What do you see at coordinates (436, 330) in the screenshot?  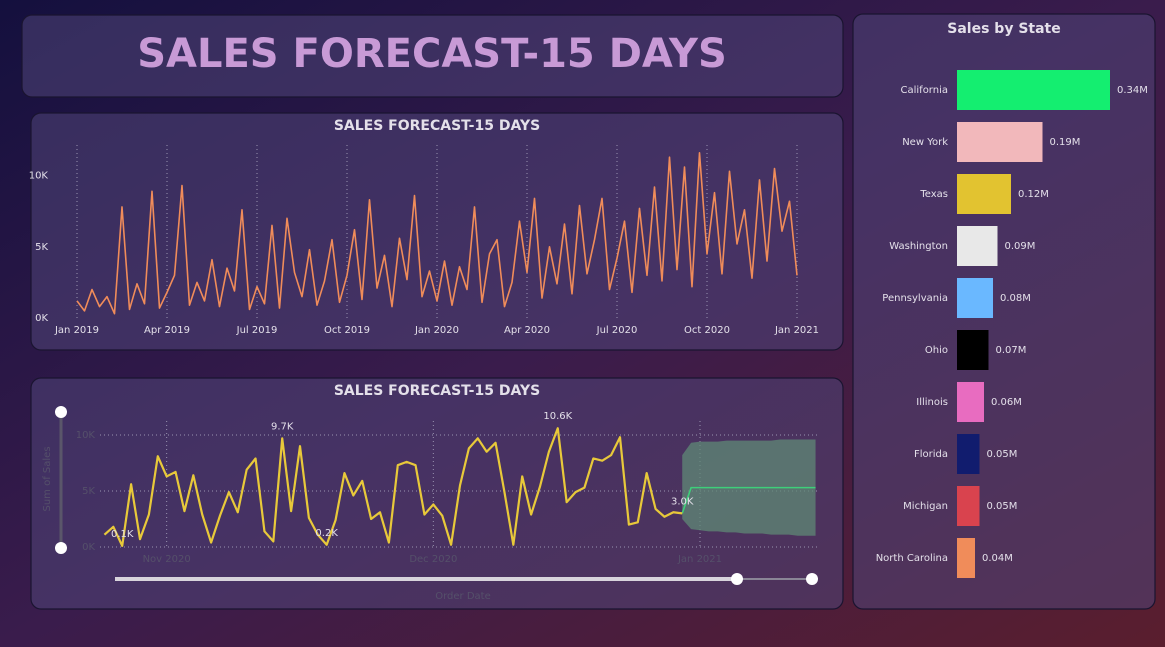 I see `x-tick-label: Jan 2020` at bounding box center [436, 330].